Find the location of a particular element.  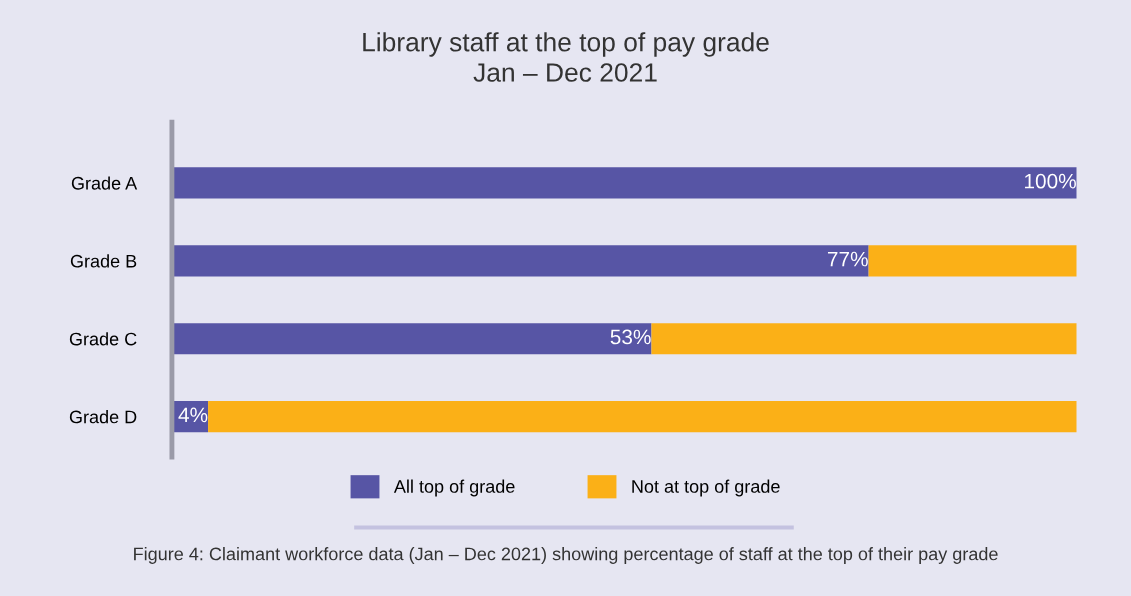

data-label: 100% is located at coordinates (1050, 181).